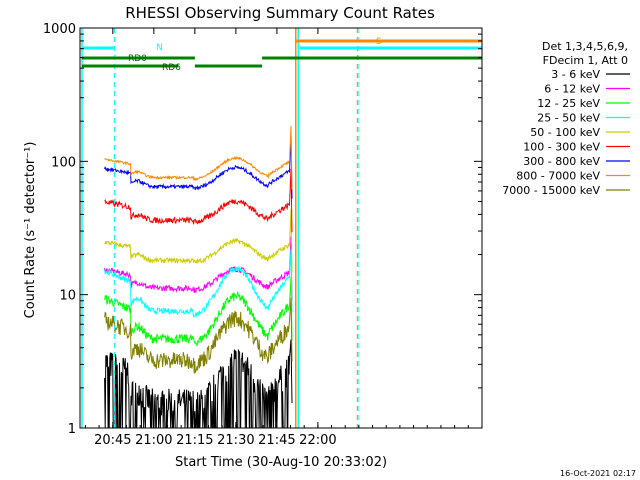  I want to click on legend-label: 100 - 300 keV, so click(561, 147).